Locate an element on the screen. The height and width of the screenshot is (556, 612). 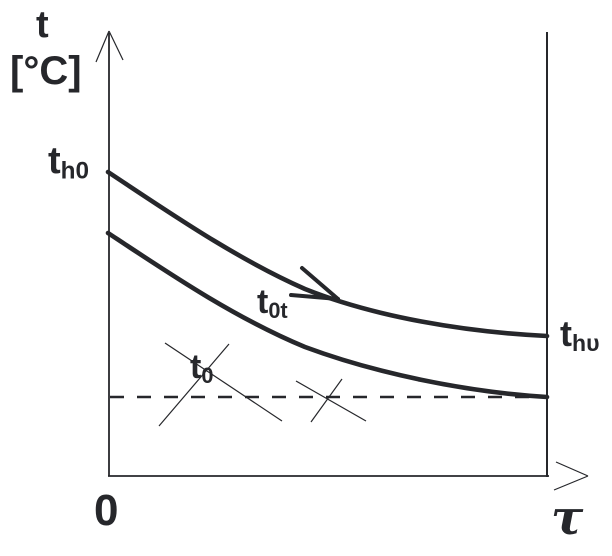
th0-base: t is located at coordinates (54, 161).